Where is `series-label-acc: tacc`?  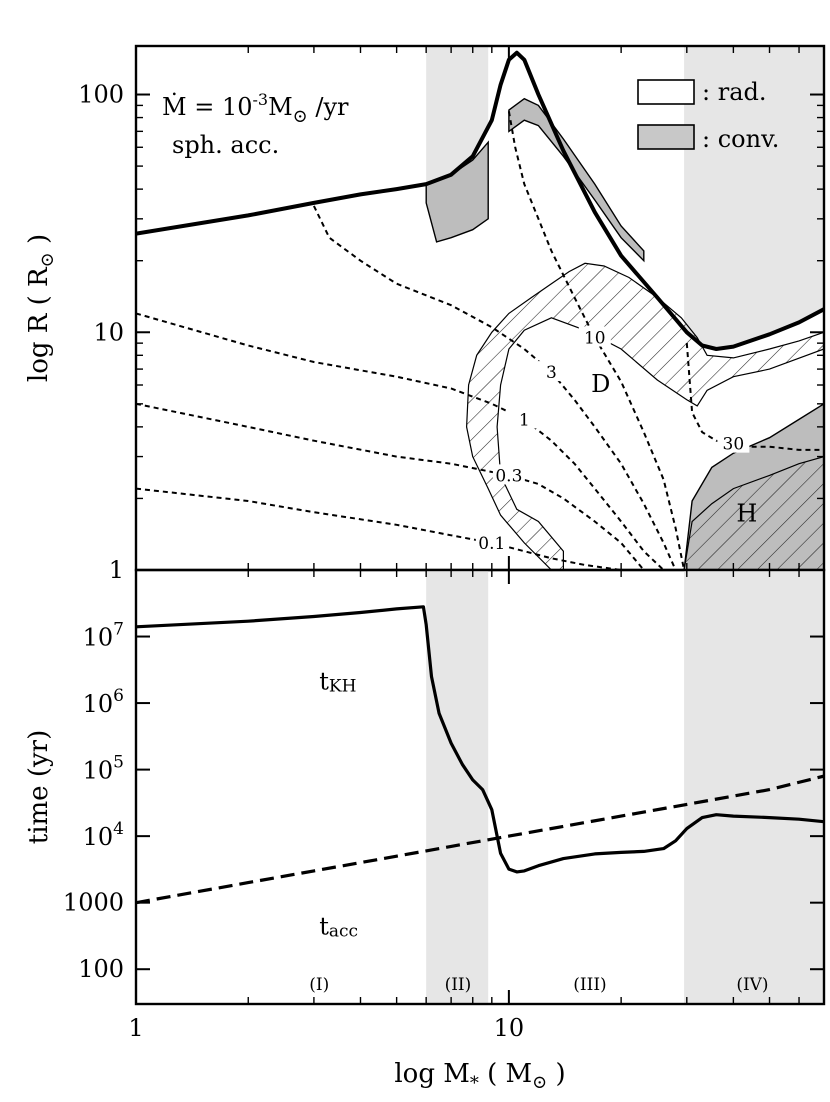 series-label-acc: tacc is located at coordinates (338, 927).